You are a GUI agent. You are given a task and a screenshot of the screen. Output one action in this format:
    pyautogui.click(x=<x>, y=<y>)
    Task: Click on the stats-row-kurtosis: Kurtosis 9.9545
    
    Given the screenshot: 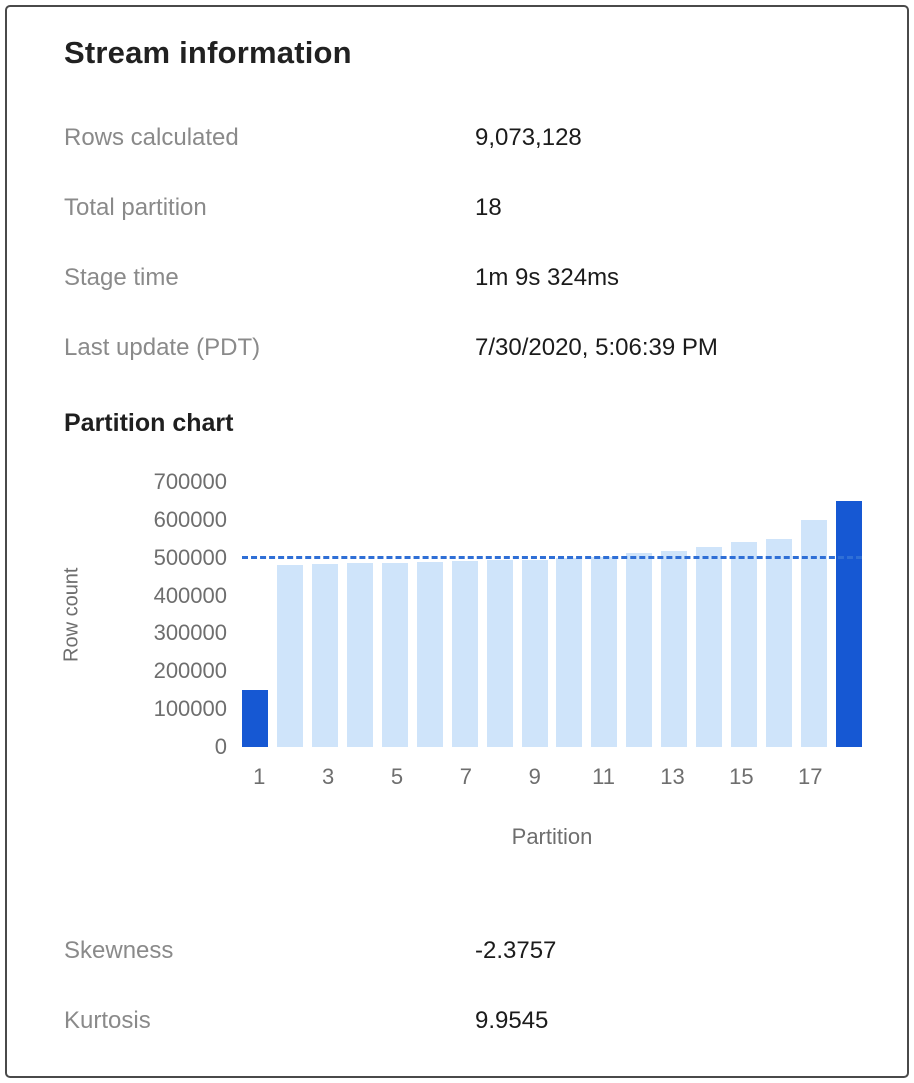 What is the action you would take?
    pyautogui.click(x=465, y=1021)
    